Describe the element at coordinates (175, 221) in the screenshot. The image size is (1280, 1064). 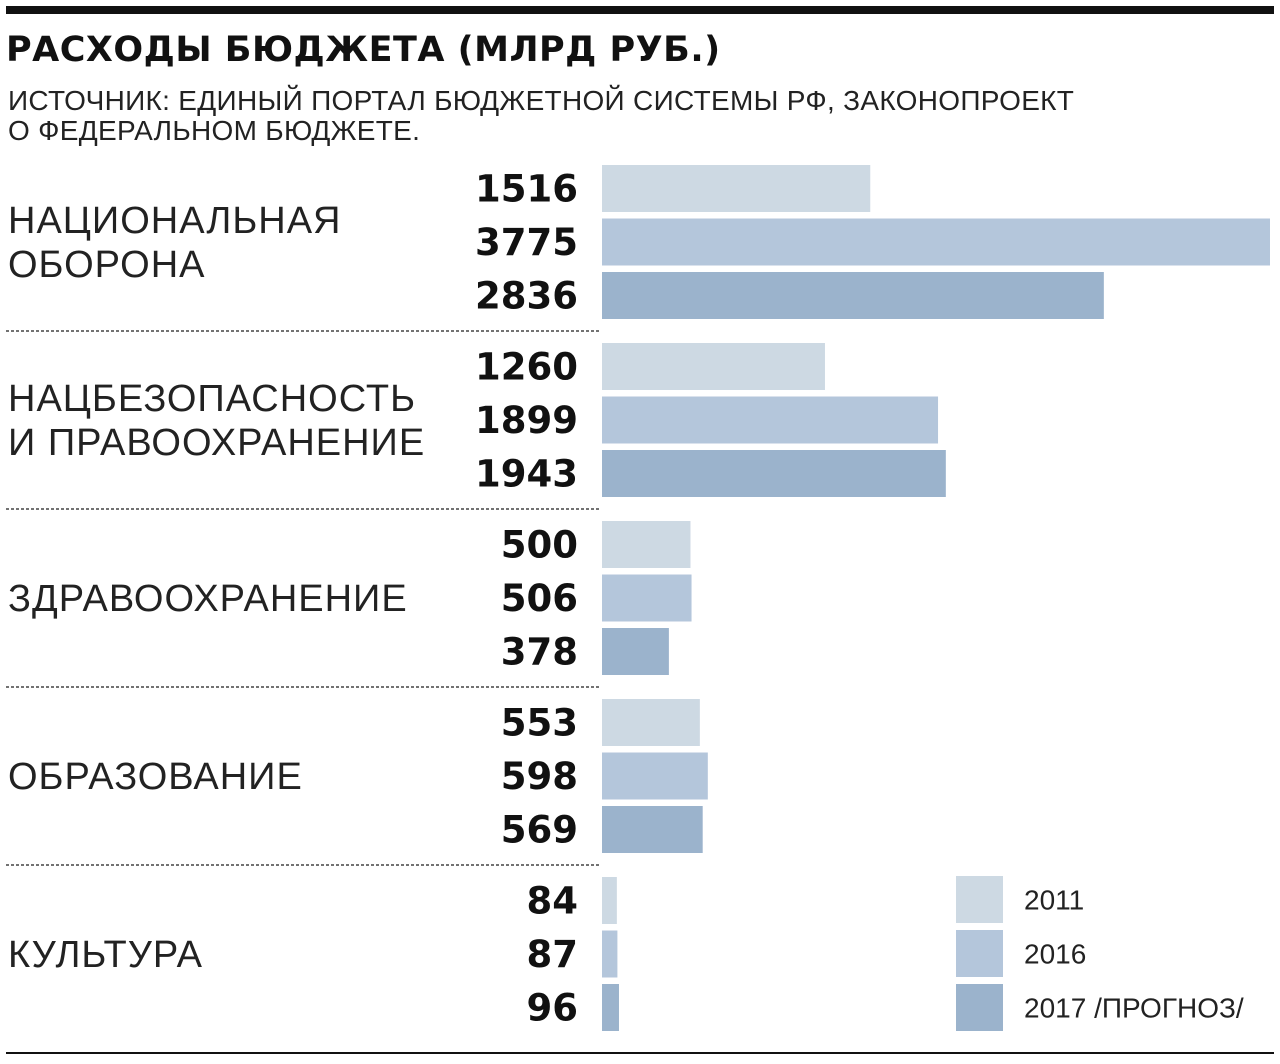
I see `category-label: НАЦИОНАЛЬНАЯ` at that location.